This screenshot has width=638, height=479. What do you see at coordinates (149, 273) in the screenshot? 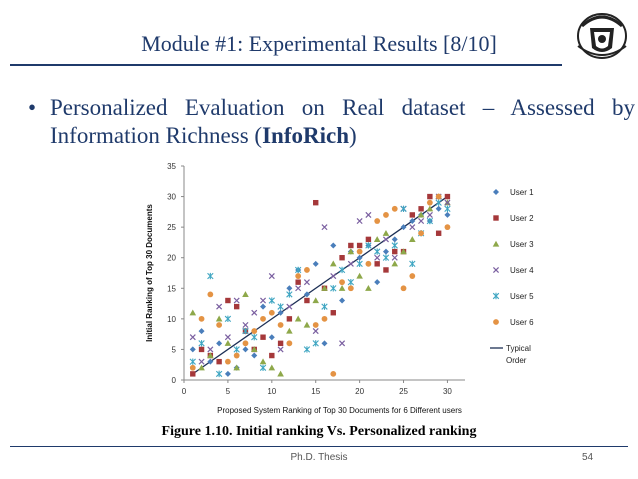
I see `y-axis-label: Initial Ranking of Top 30 Documents` at bounding box center [149, 273].